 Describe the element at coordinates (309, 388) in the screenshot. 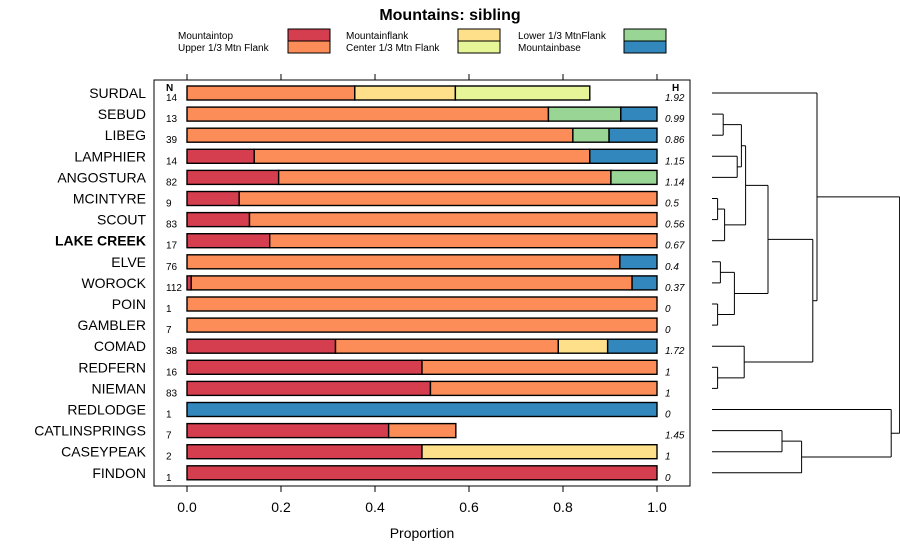

I see `bar-segment-nieman-mountaintop` at that location.